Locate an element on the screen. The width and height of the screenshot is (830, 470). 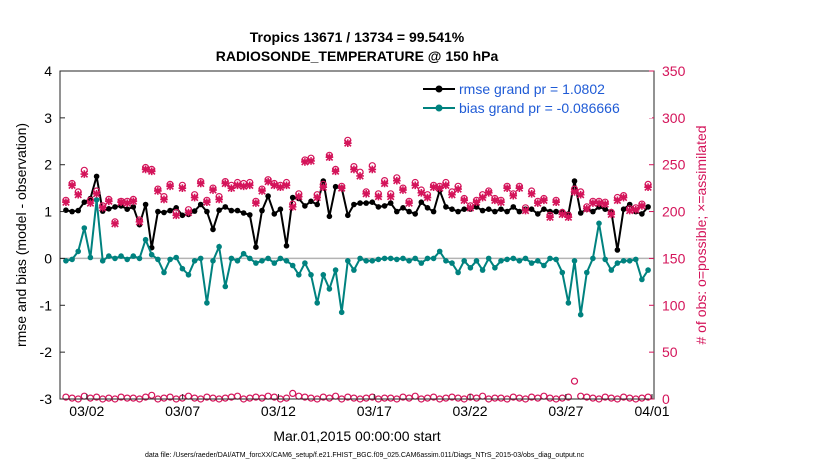
y-tick-label: -1 is located at coordinates (46, 305).